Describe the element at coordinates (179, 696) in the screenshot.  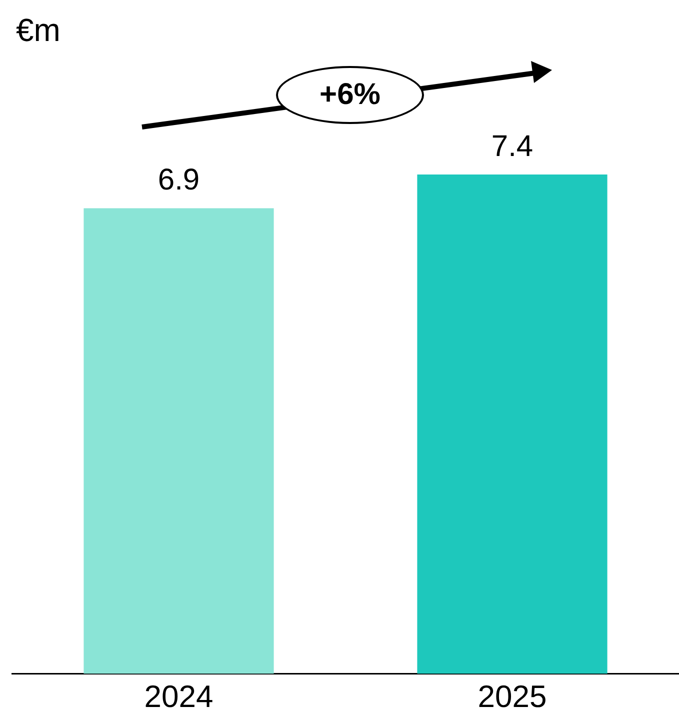
I see `x-tick-label: 2024` at that location.